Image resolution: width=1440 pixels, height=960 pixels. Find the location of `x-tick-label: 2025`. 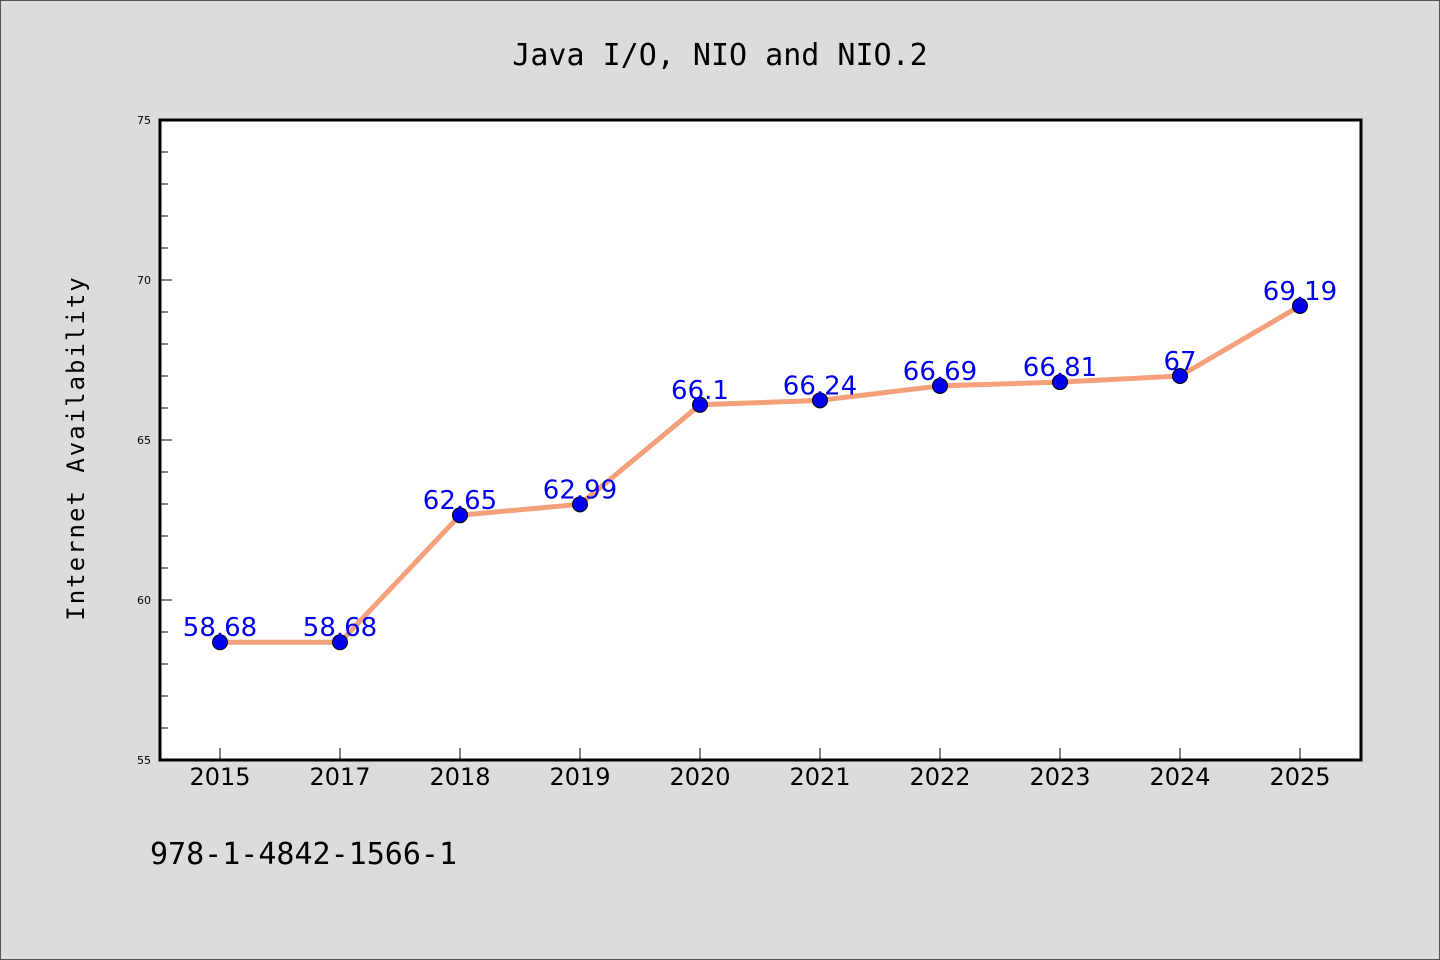

x-tick-label: 2025 is located at coordinates (1299, 777).